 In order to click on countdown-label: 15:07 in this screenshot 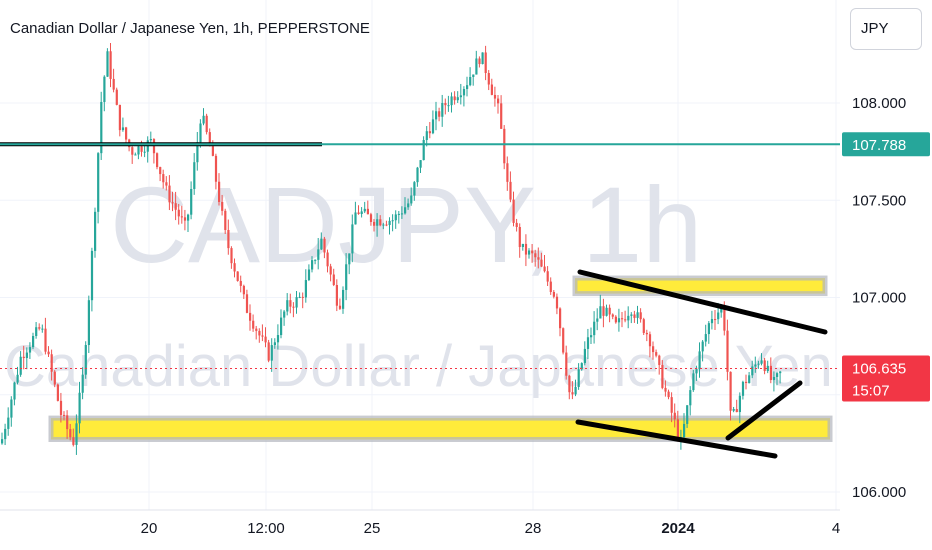, I will do `click(871, 390)`.